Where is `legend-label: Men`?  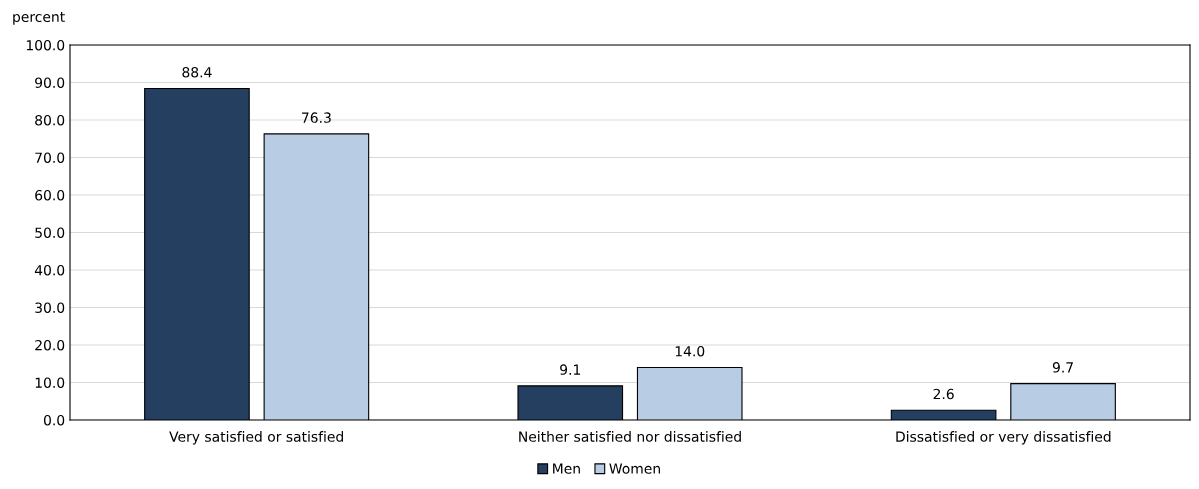
legend-label: Men is located at coordinates (566, 468).